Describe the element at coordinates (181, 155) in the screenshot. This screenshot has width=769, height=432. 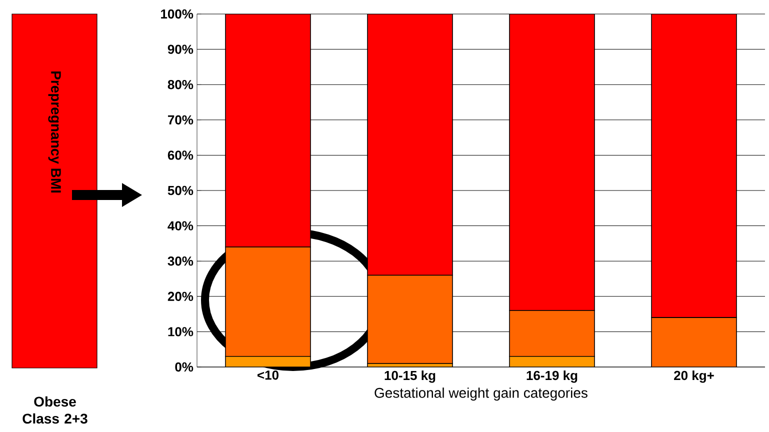
I see `y-tick-label: 60%` at that location.